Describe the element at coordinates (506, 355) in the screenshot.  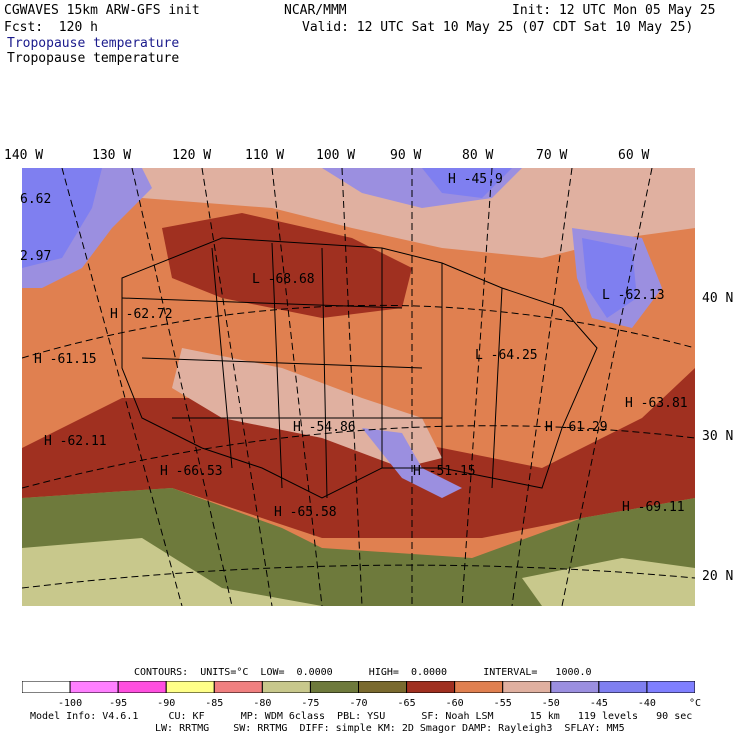
I see `extremum-label: L -64.25` at that location.